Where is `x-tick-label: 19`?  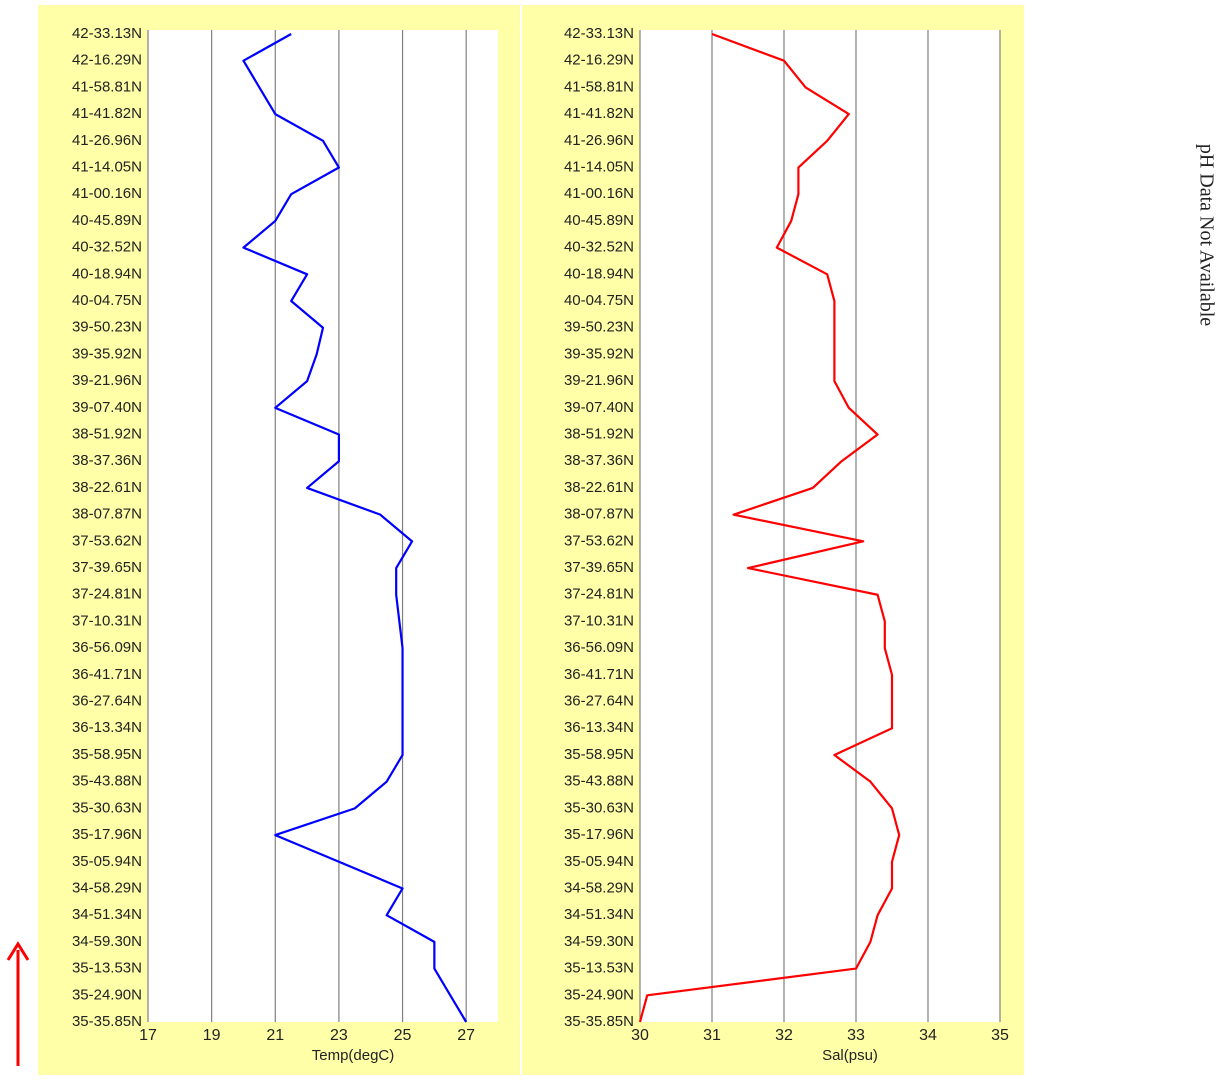 x-tick-label: 19 is located at coordinates (212, 1035).